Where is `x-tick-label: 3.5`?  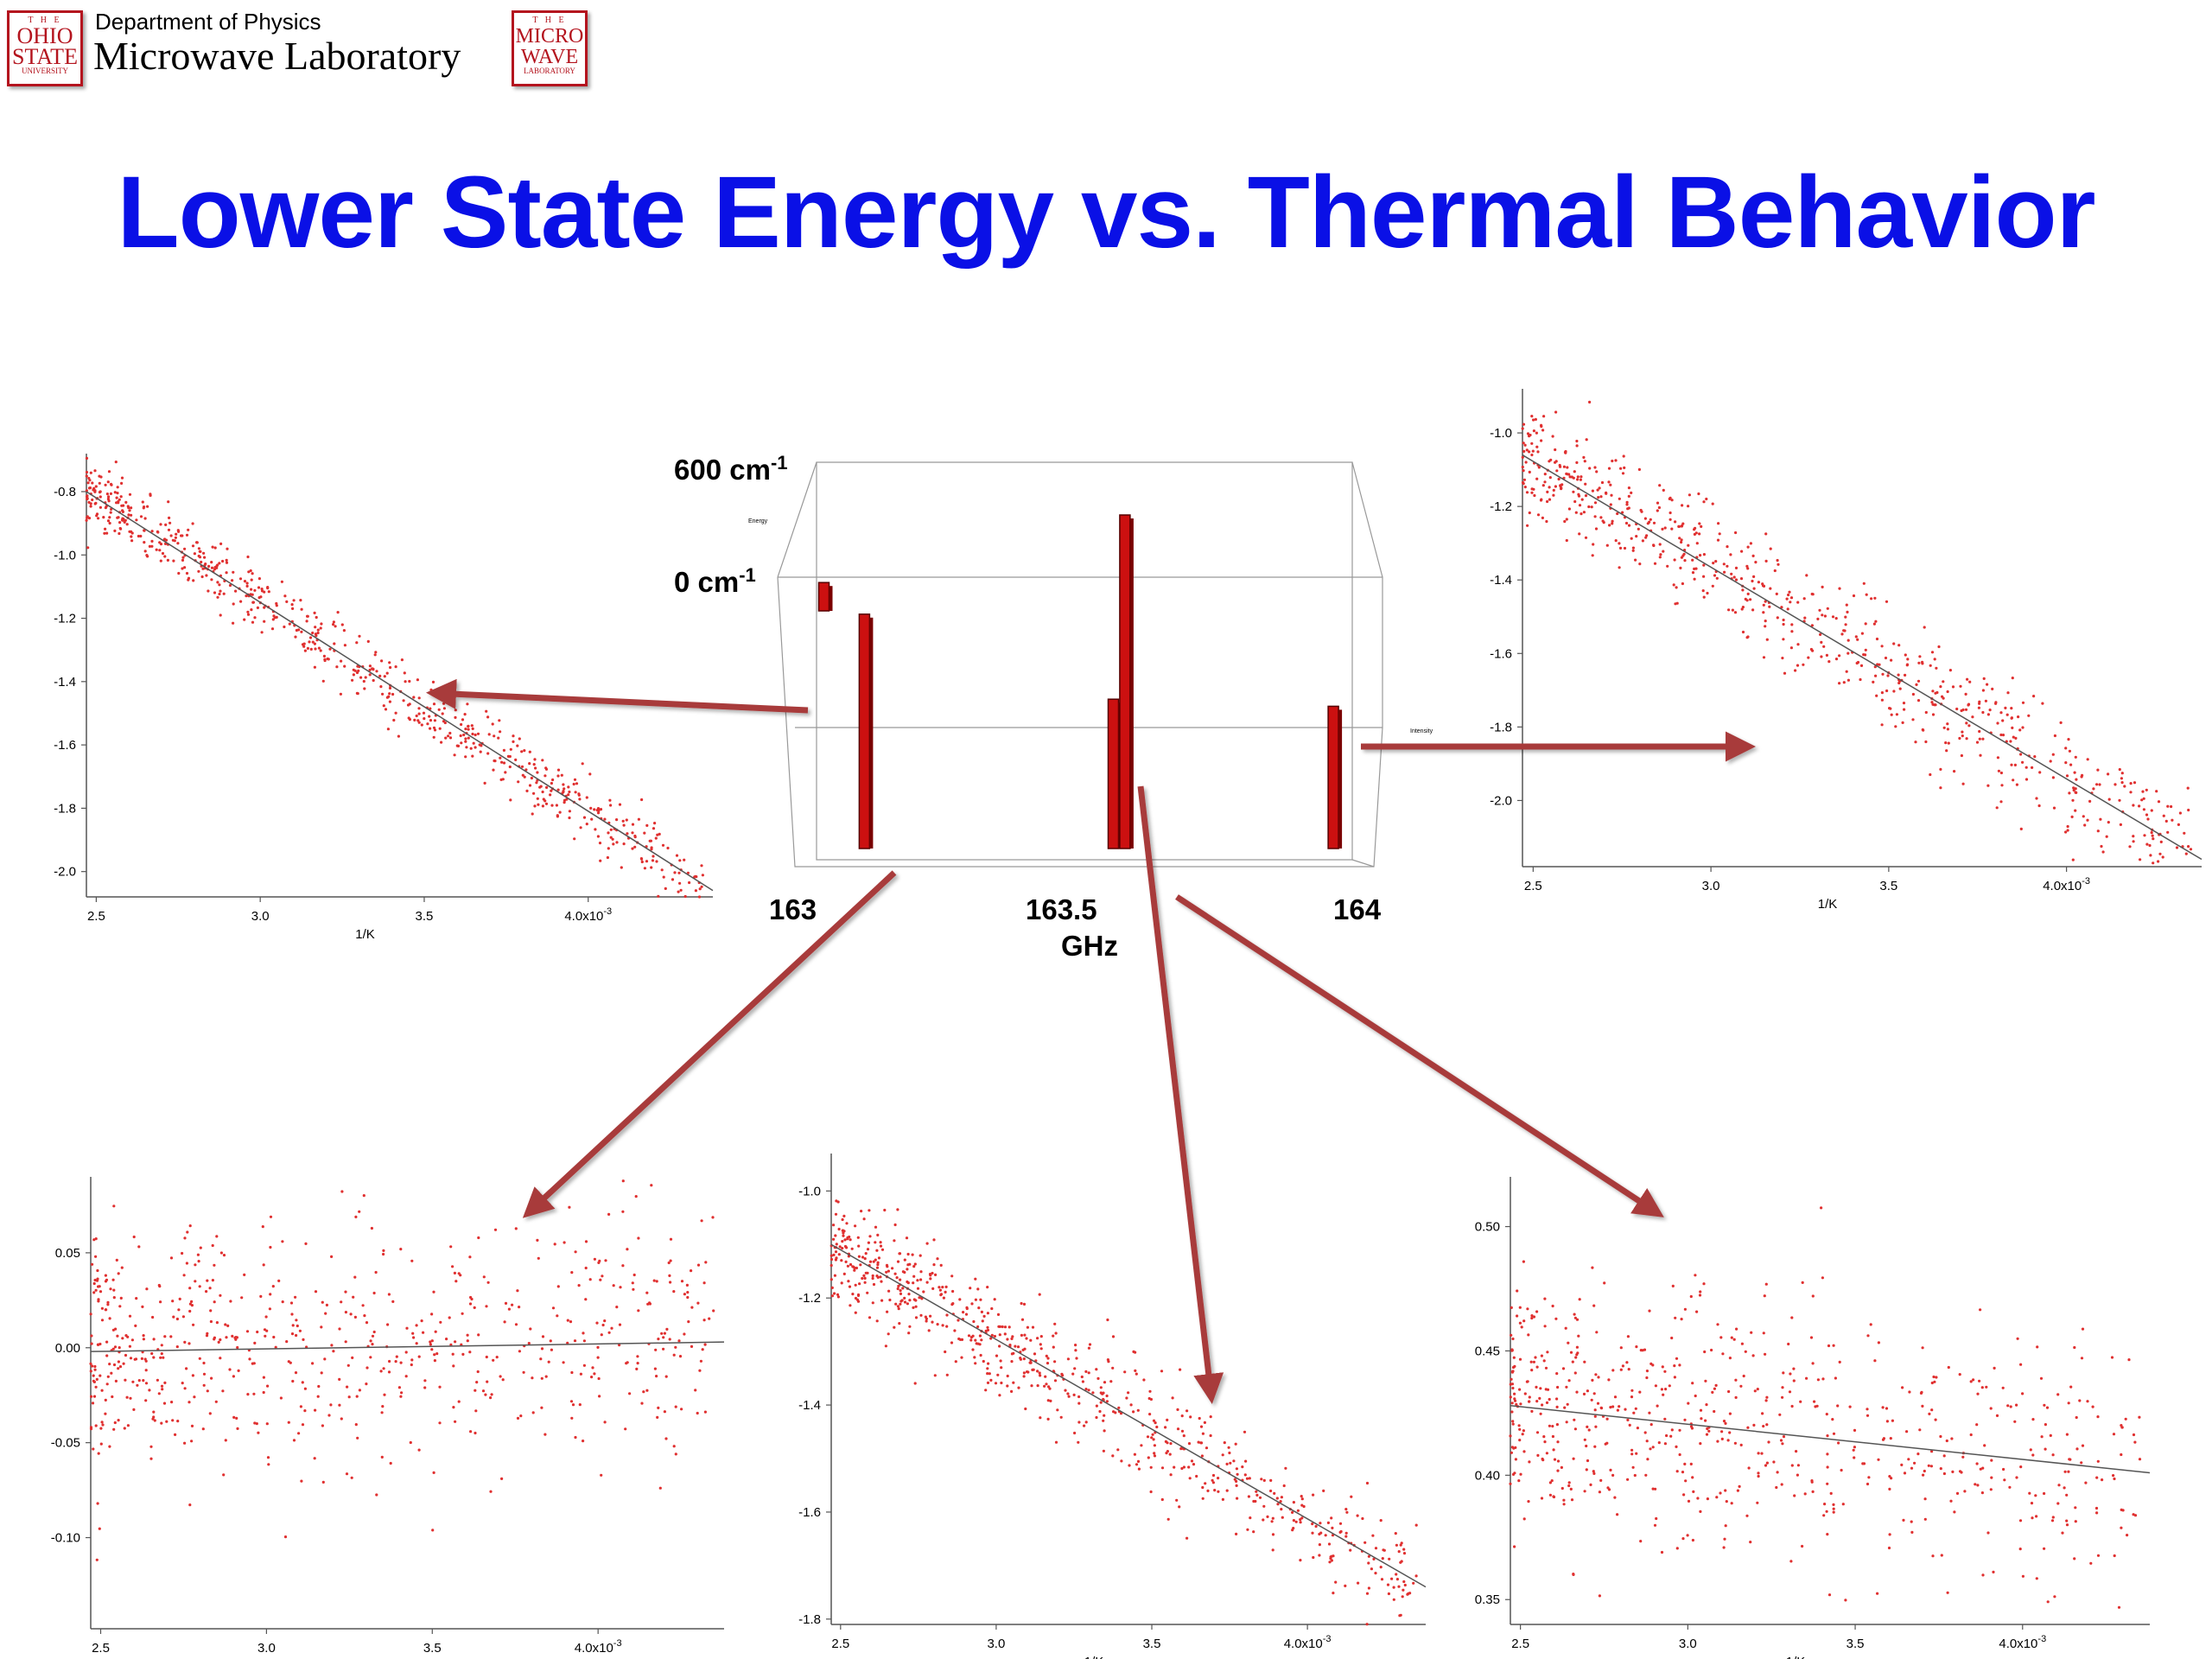
x-tick-label: 3.5 is located at coordinates (1856, 1644).